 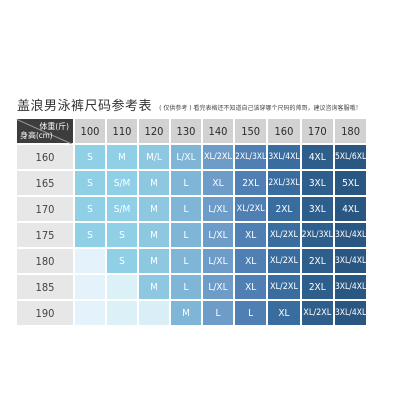 What do you see at coordinates (154, 157) in the screenshot?
I see `size-cell: M/L` at bounding box center [154, 157].